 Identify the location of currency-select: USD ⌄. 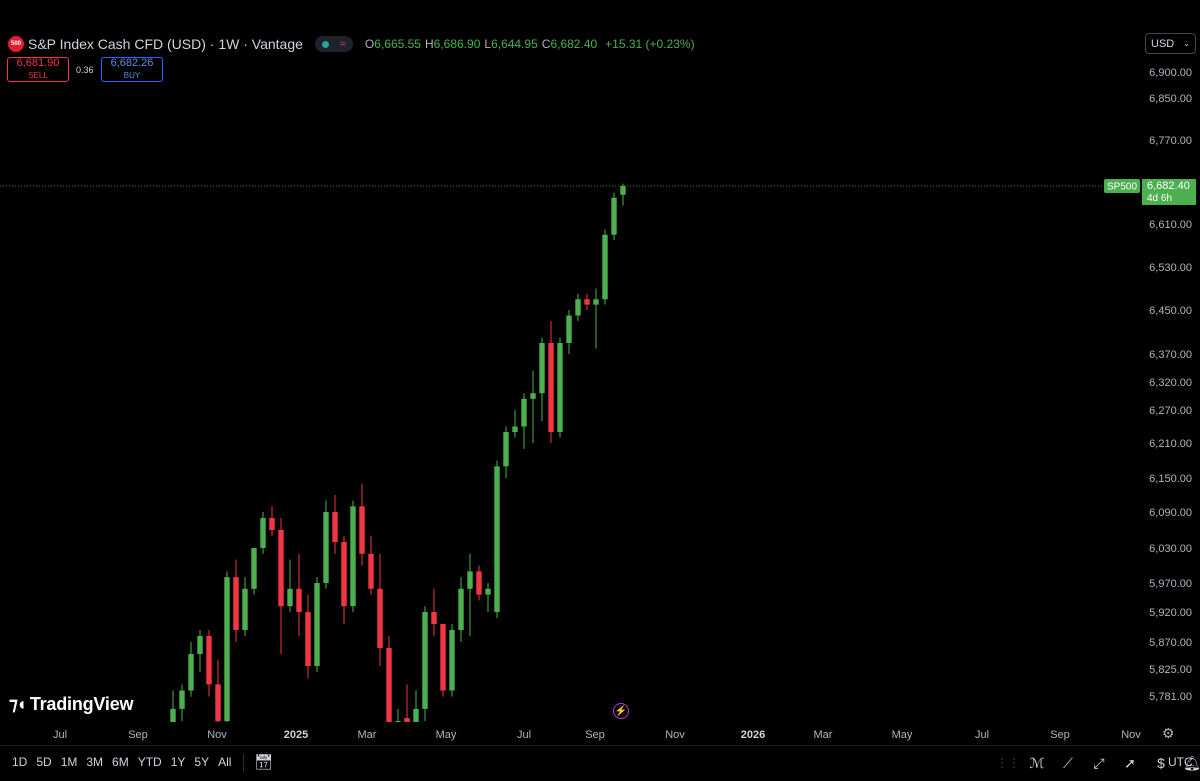
(1170, 43).